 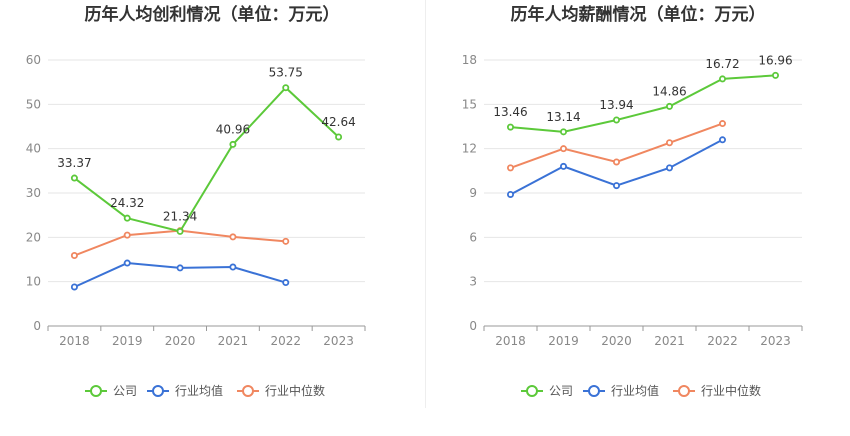 What do you see at coordinates (616, 341) in the screenshot?
I see `chart2-x-tick-label: 2020` at bounding box center [616, 341].